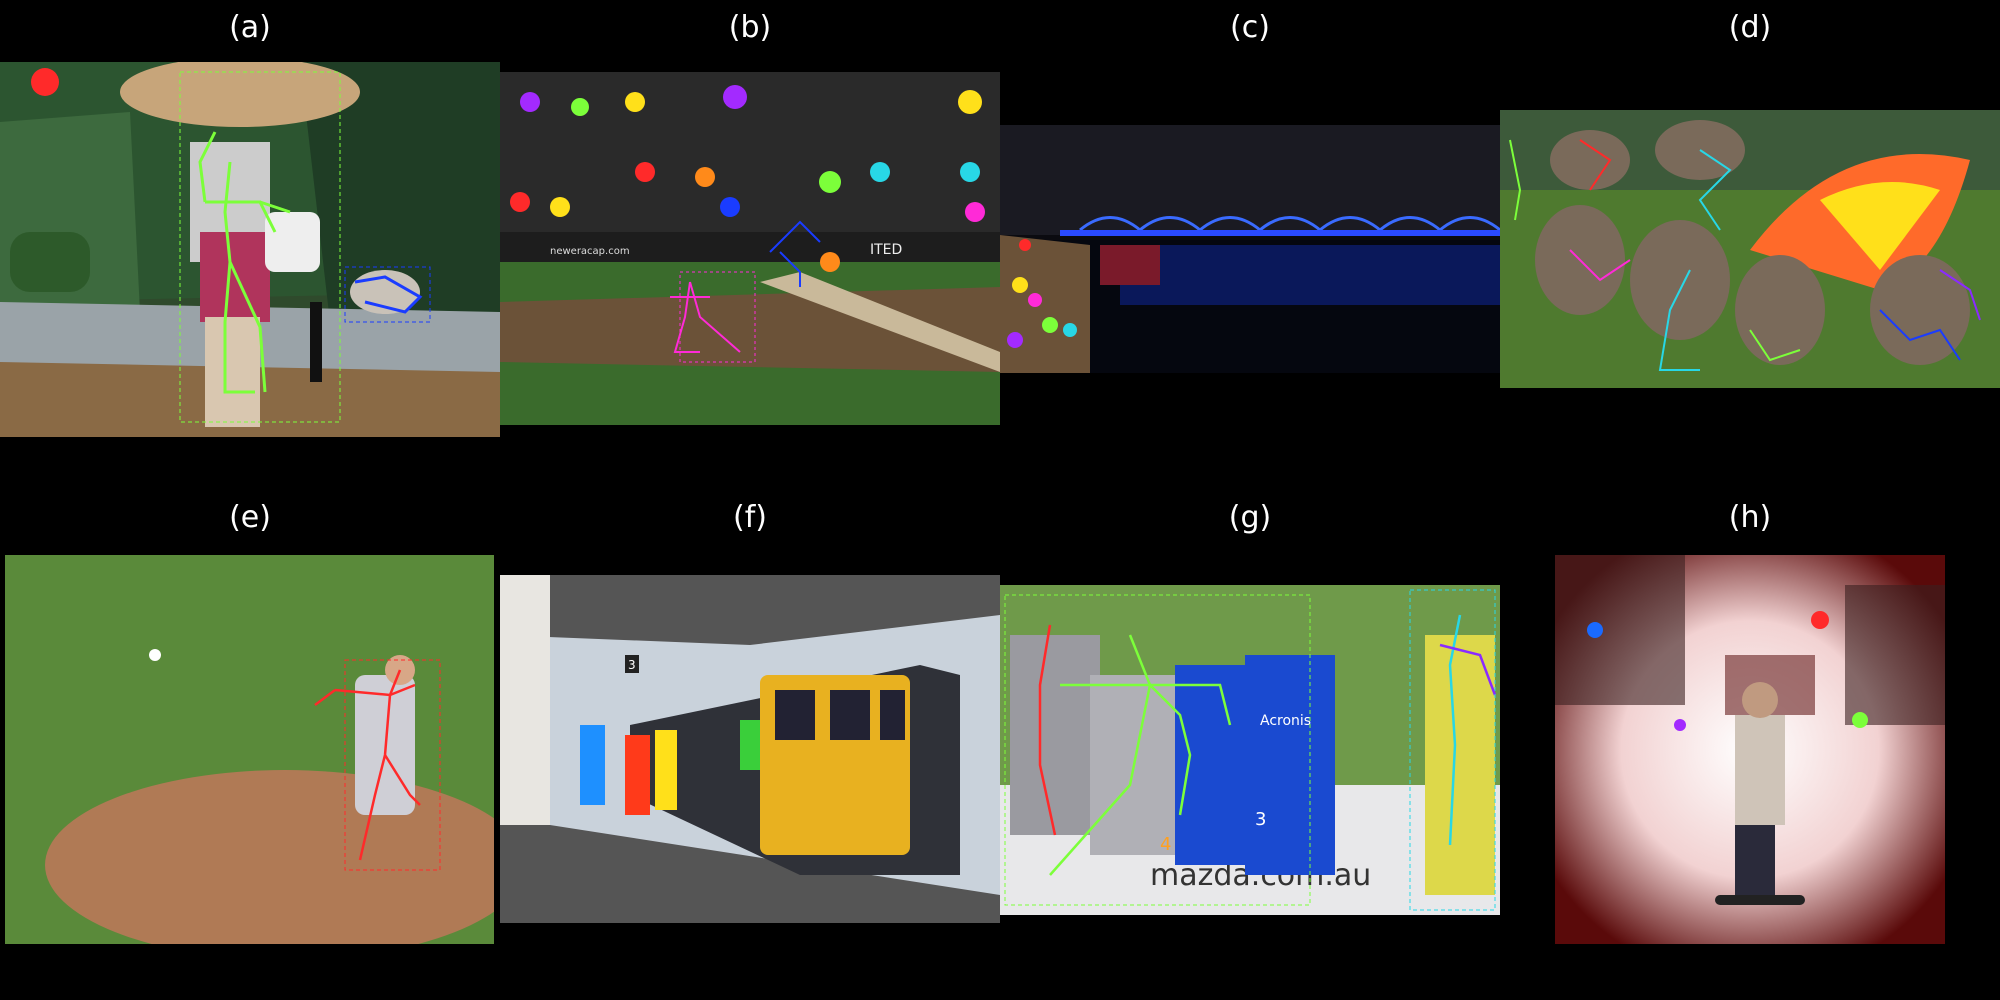  I want to click on panel-b-scene: neweracap.com ITED, so click(750, 248).